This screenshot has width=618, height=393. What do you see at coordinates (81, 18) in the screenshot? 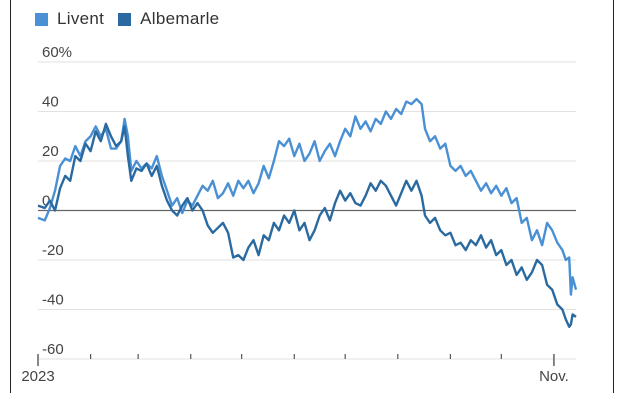
I see `legend-label-livent: Livent` at bounding box center [81, 18].